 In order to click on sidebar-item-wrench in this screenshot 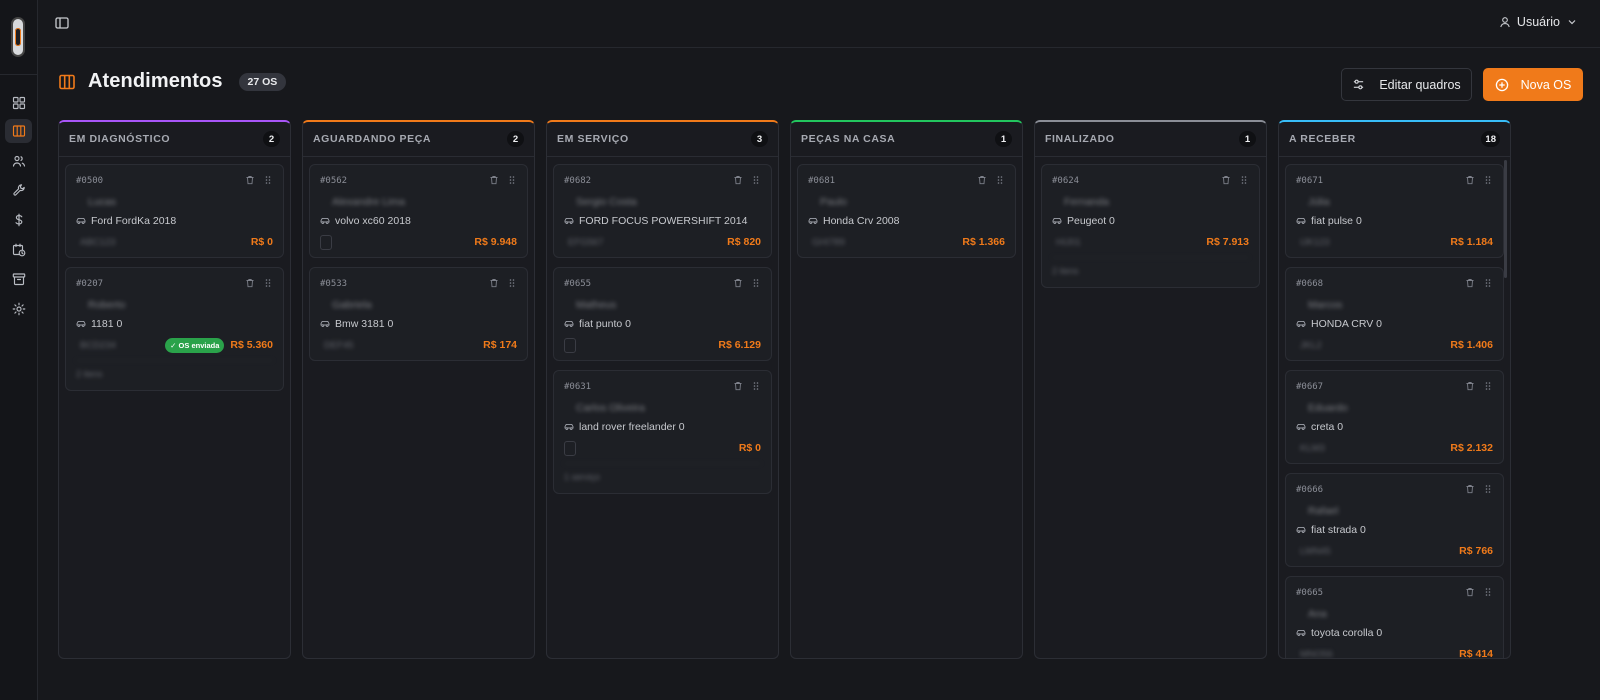, I will do `click(18, 190)`.